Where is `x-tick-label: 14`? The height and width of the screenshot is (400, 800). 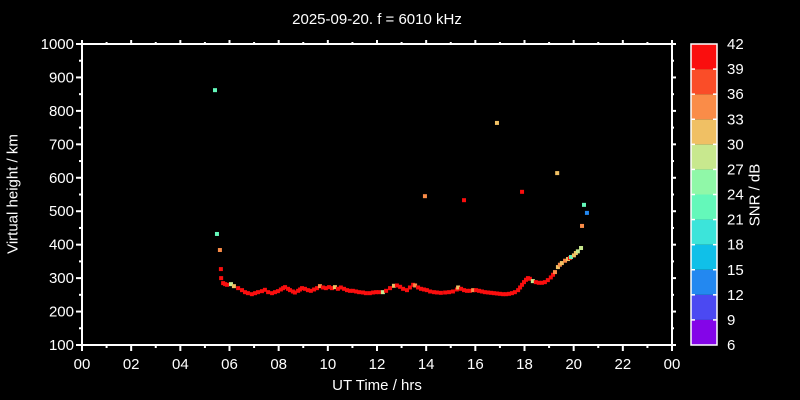
x-tick-label: 14 is located at coordinates (426, 364).